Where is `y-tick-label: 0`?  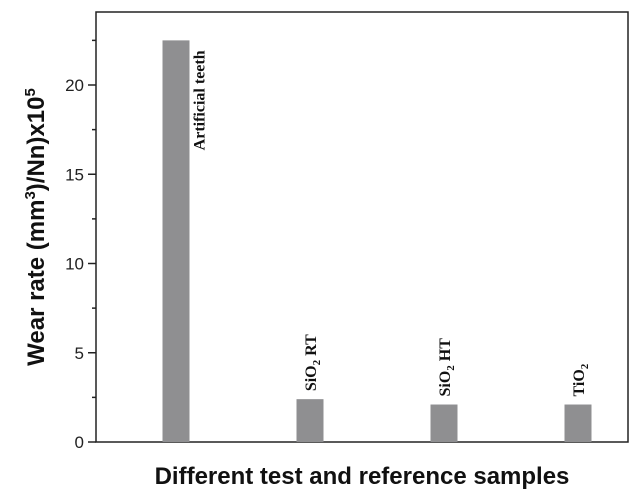
y-tick-label: 0 is located at coordinates (79, 442).